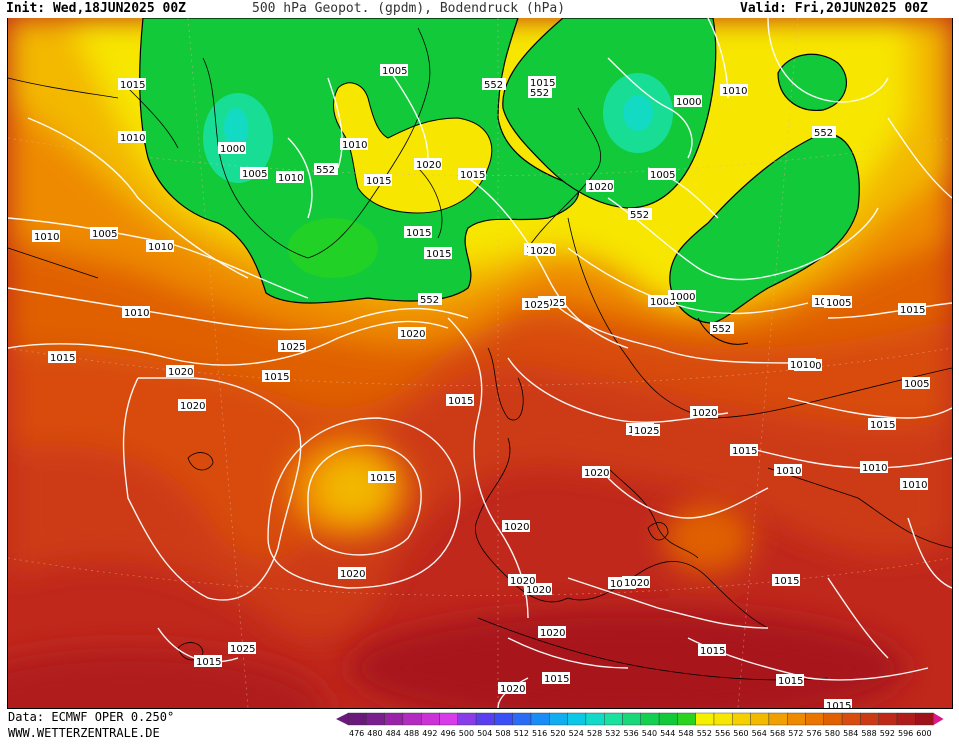 This screenshot has width=959, height=745. Describe the element at coordinates (812, 82) in the screenshot. I see `white-sea-low` at that location.